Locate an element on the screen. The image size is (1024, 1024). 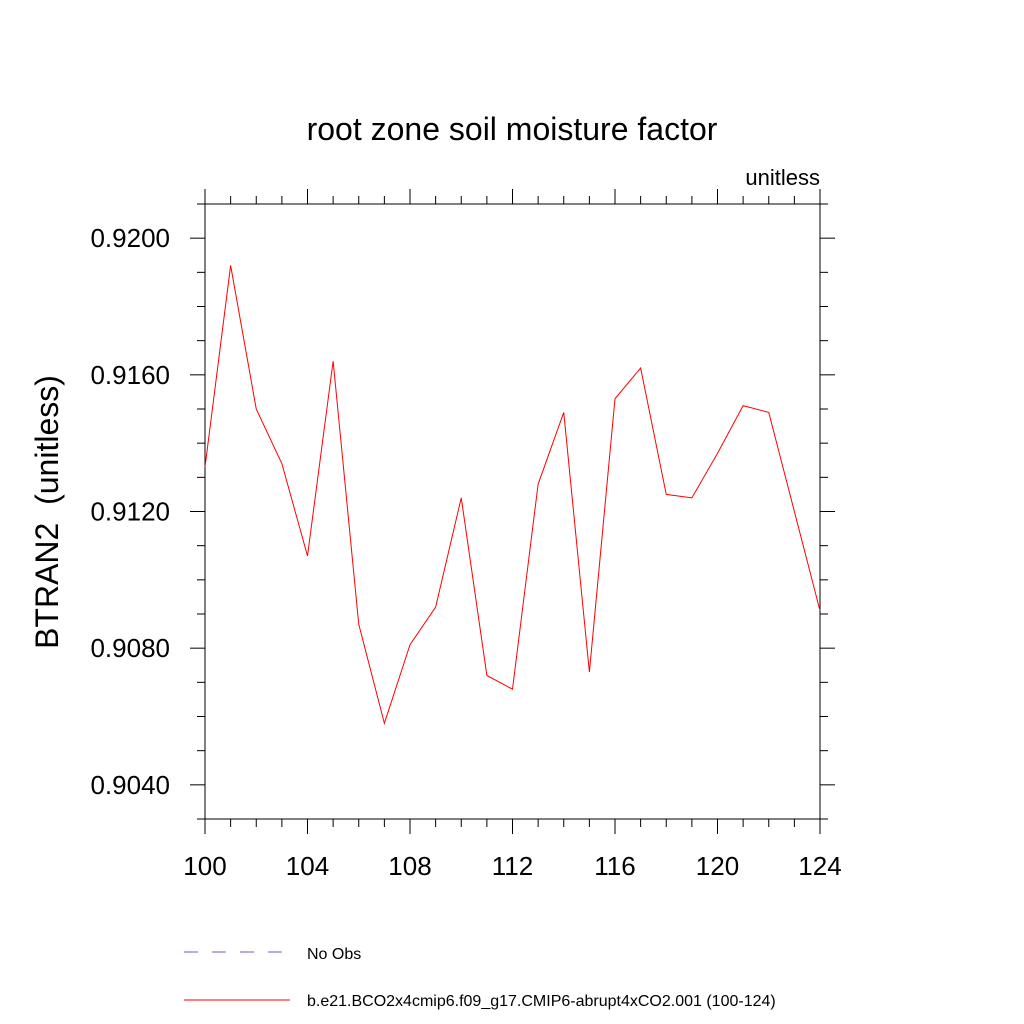
x-tick-label: 108 is located at coordinates (409, 866).